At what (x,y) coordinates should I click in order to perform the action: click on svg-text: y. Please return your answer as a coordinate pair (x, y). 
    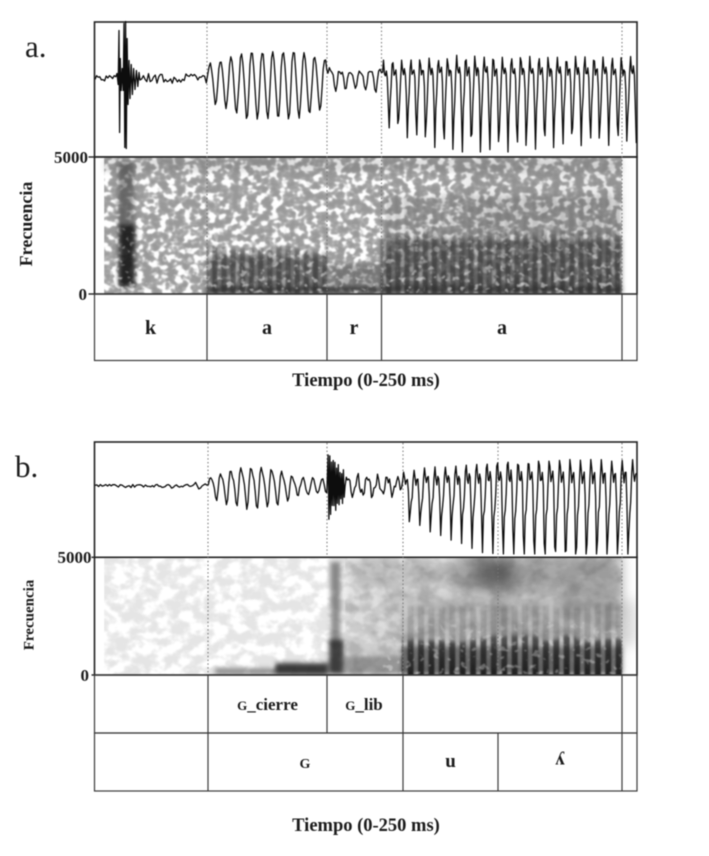
    Looking at the image, I should click on (560, 761).